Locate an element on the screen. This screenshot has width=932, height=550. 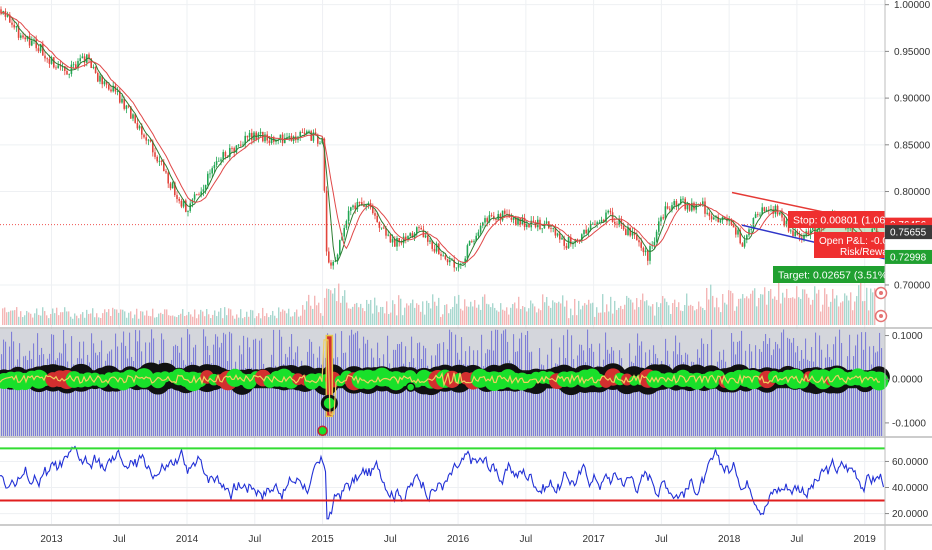
price-label: 0.72998 is located at coordinates (908, 257).